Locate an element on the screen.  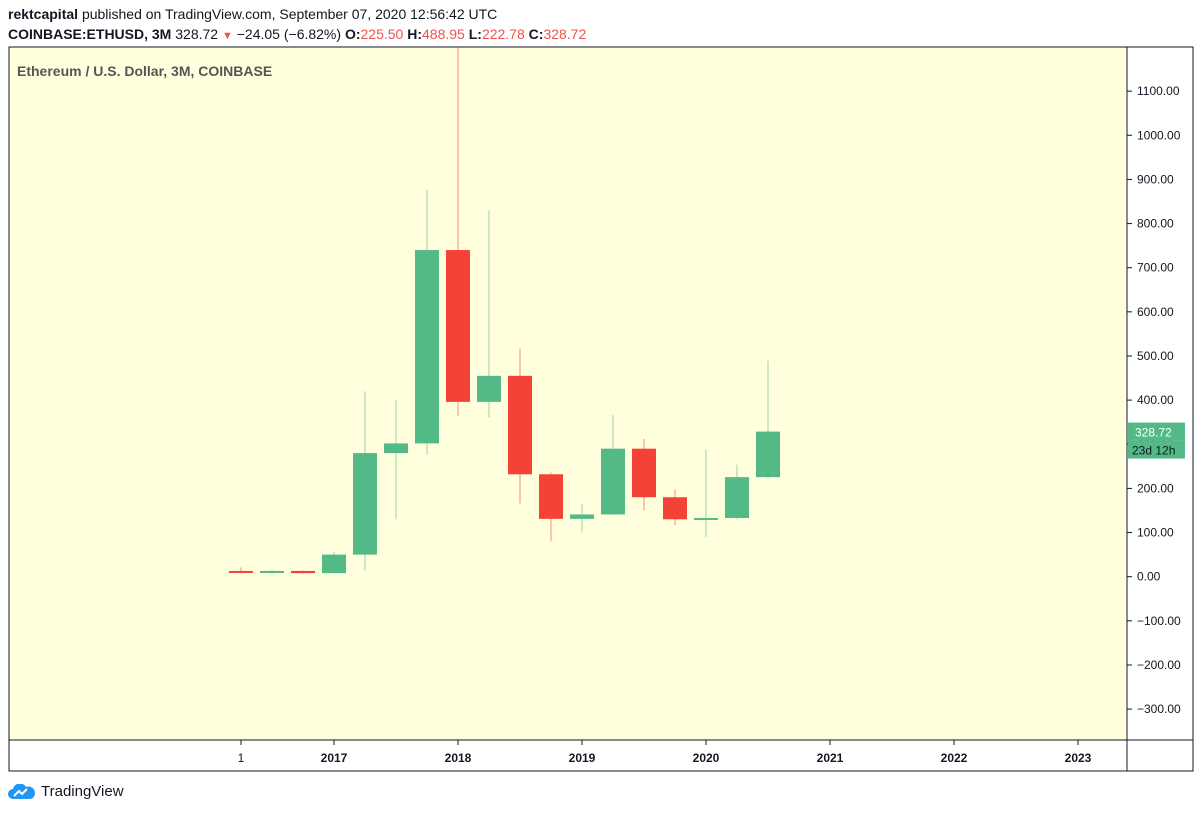
last-price-tag is located at coordinates (1156, 431).